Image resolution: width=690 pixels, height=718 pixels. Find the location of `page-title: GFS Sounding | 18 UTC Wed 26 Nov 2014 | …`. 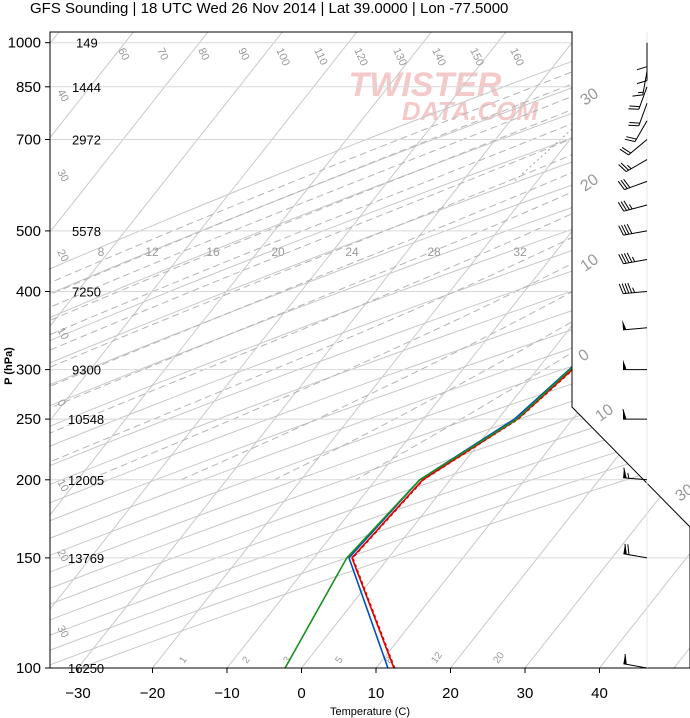

page-title: GFS Sounding | 18 UTC Wed 26 Nov 2014 | … is located at coordinates (269, 8).